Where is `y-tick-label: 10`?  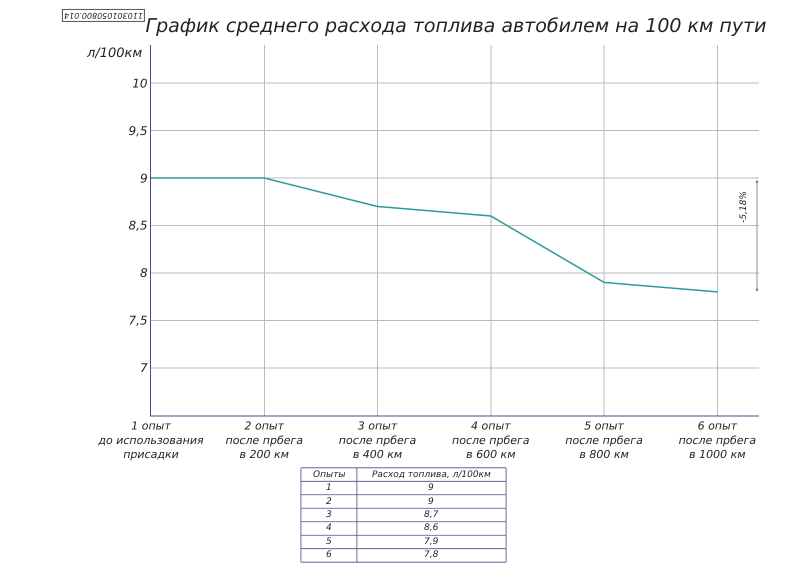 y-tick-label: 10 is located at coordinates (140, 83).